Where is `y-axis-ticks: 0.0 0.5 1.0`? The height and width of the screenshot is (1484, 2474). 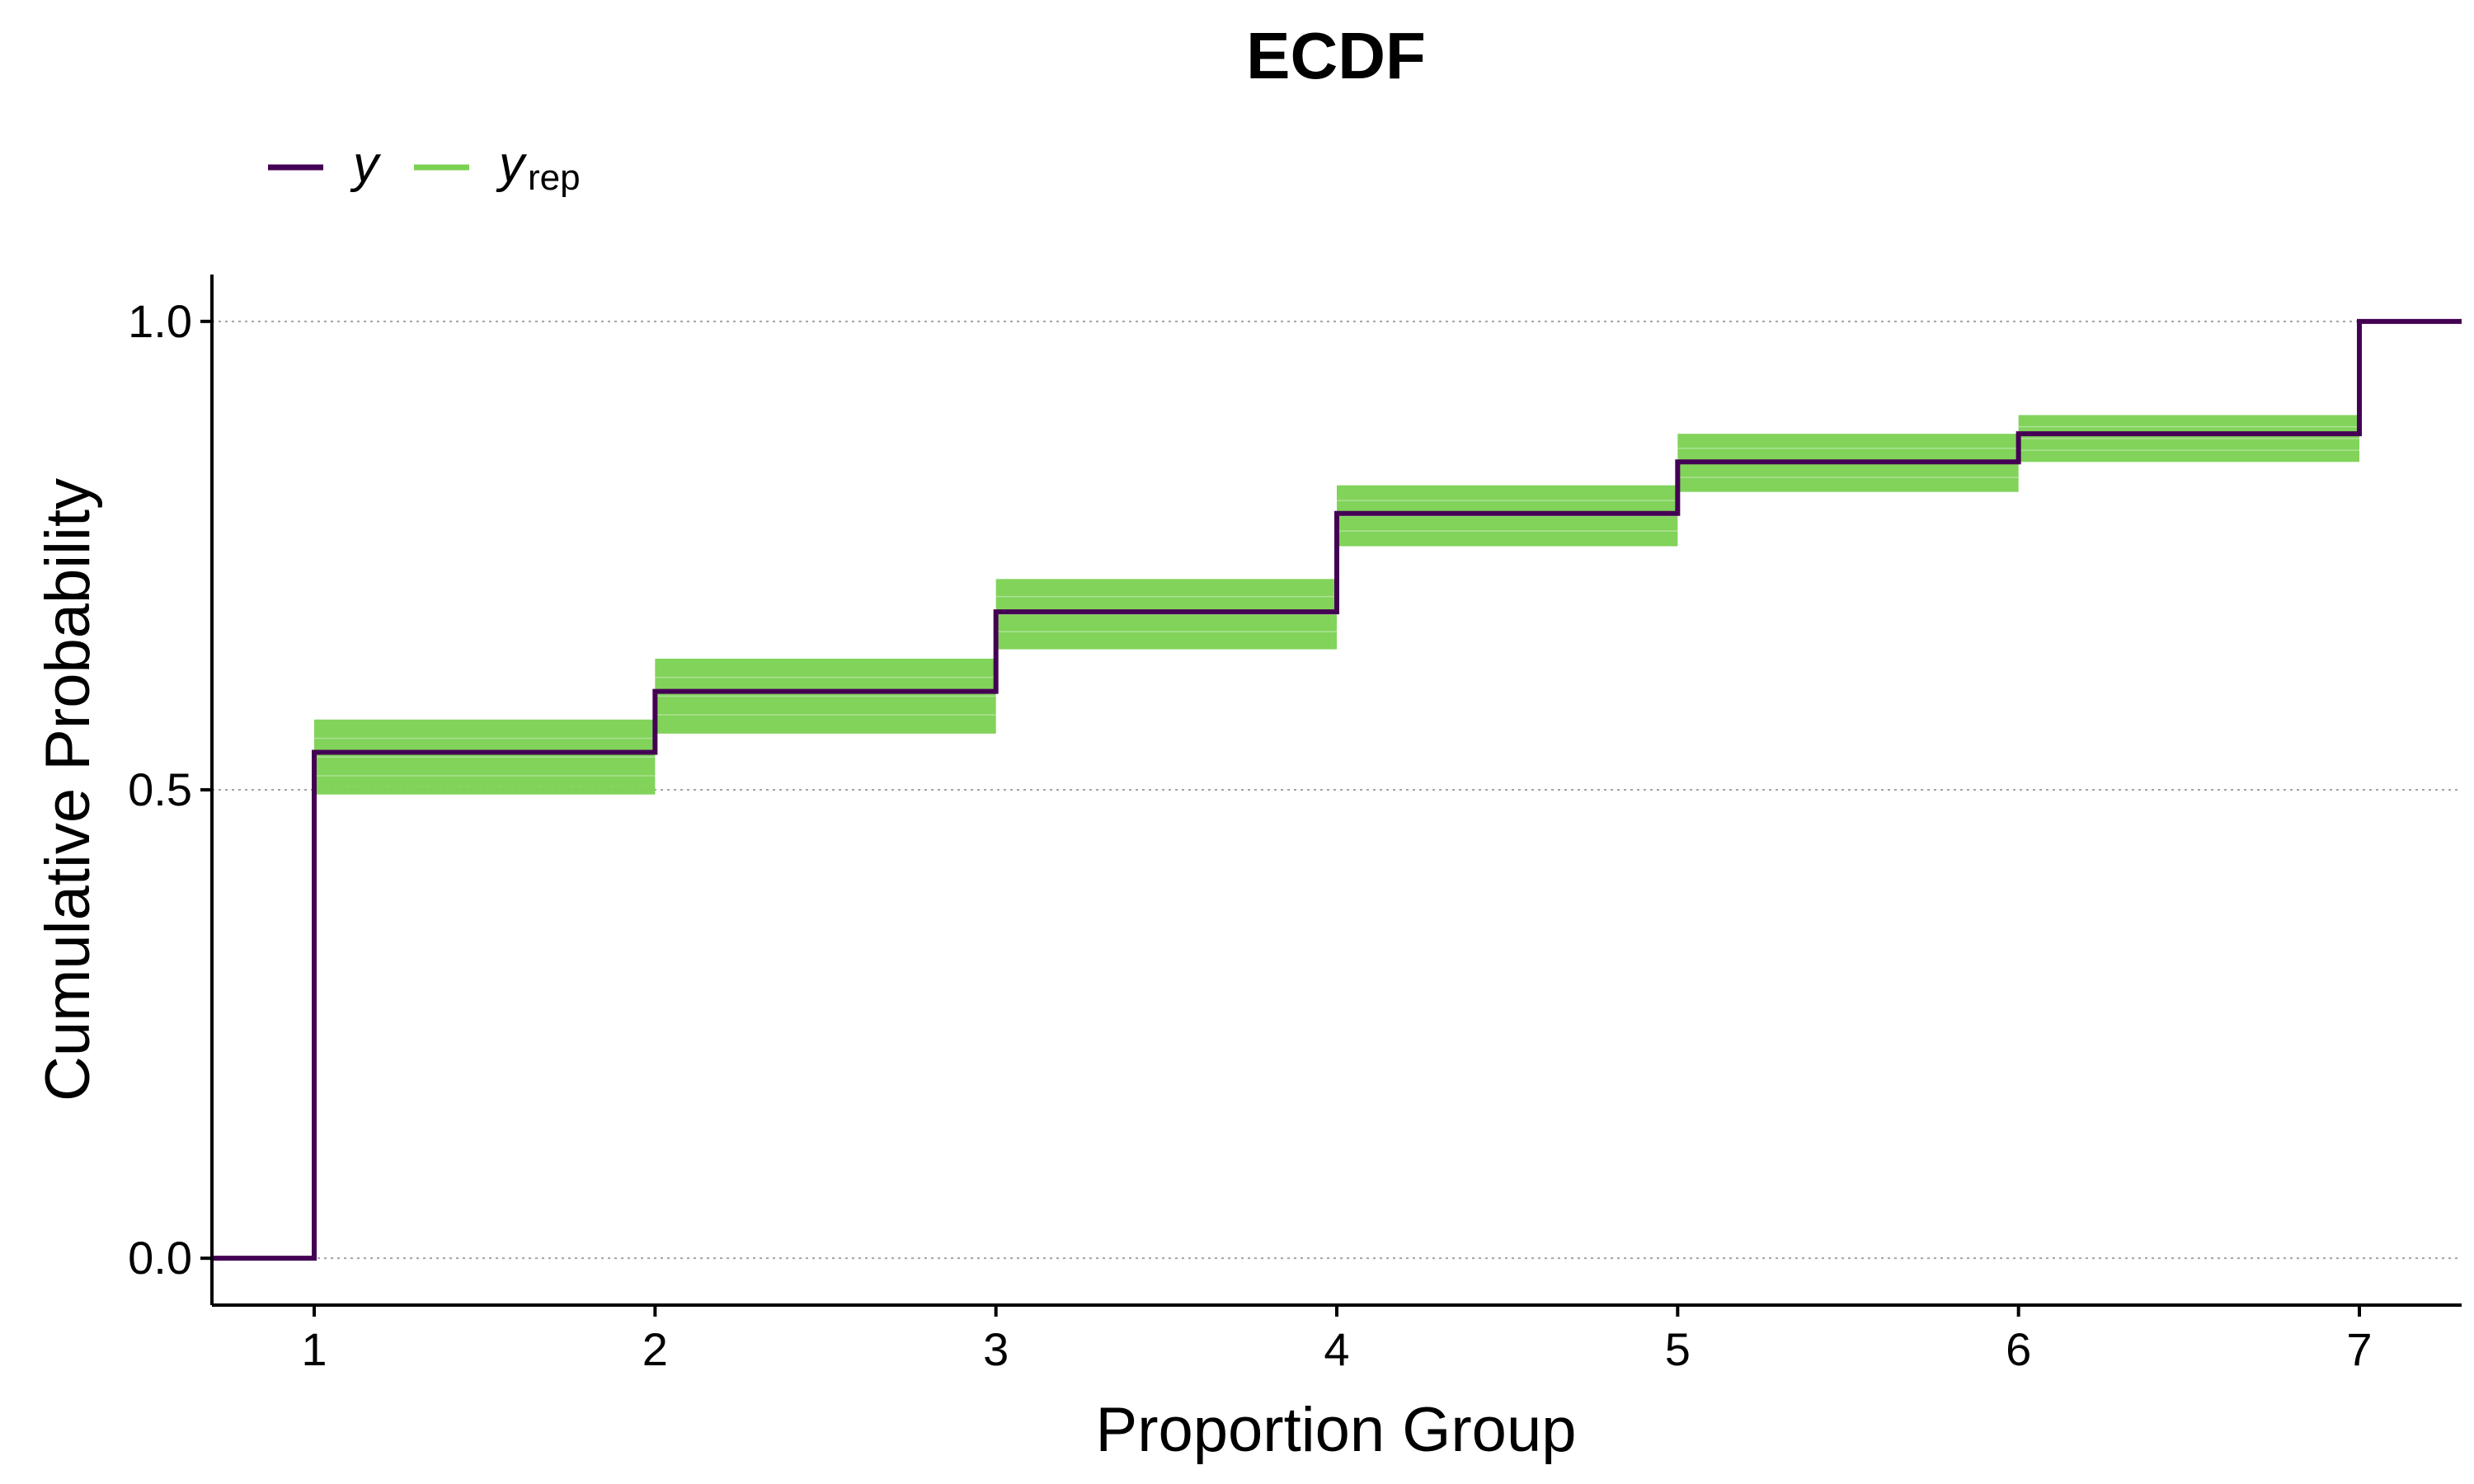 y-axis-ticks: 0.0 0.5 1.0 is located at coordinates (170, 789).